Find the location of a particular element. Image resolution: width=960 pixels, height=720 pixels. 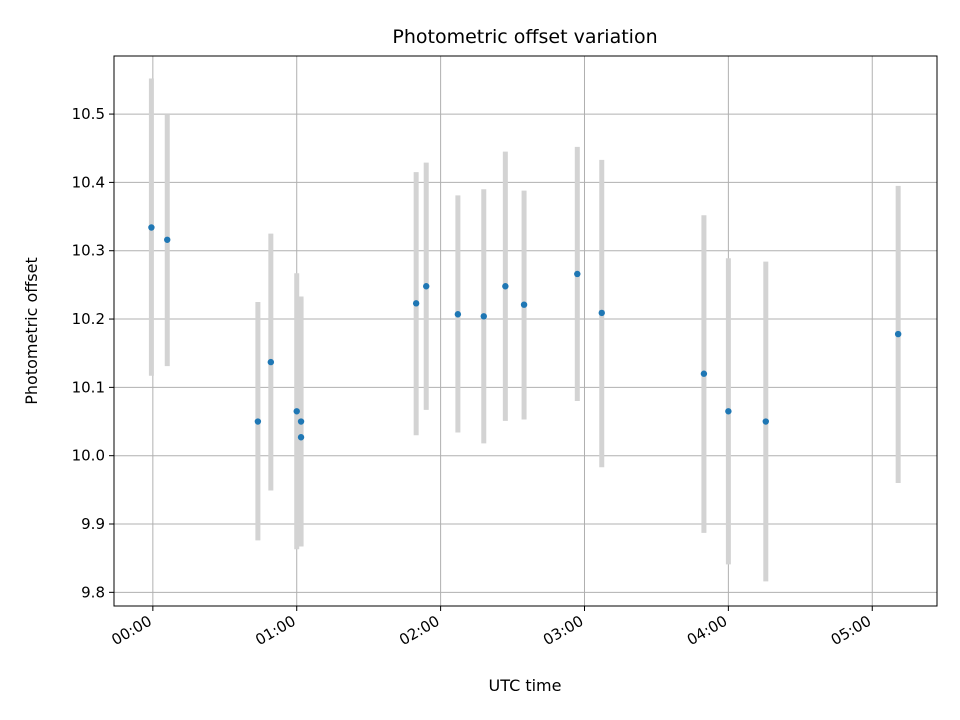

y-tick-label: 10.2 is located at coordinates (88, 319).